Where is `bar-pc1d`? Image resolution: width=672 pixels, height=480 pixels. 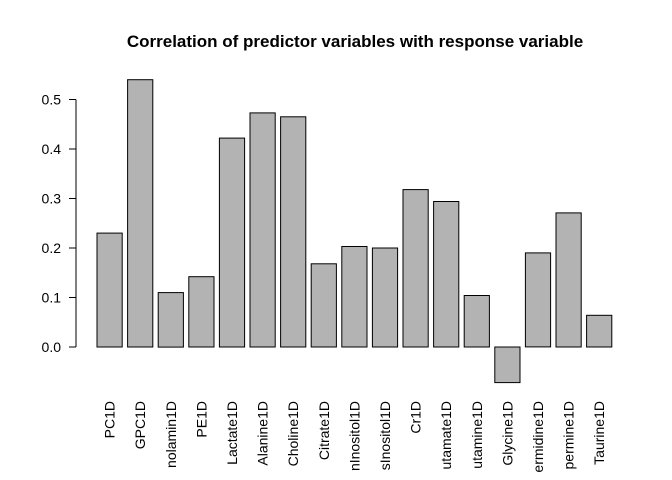 bar-pc1d is located at coordinates (109, 290).